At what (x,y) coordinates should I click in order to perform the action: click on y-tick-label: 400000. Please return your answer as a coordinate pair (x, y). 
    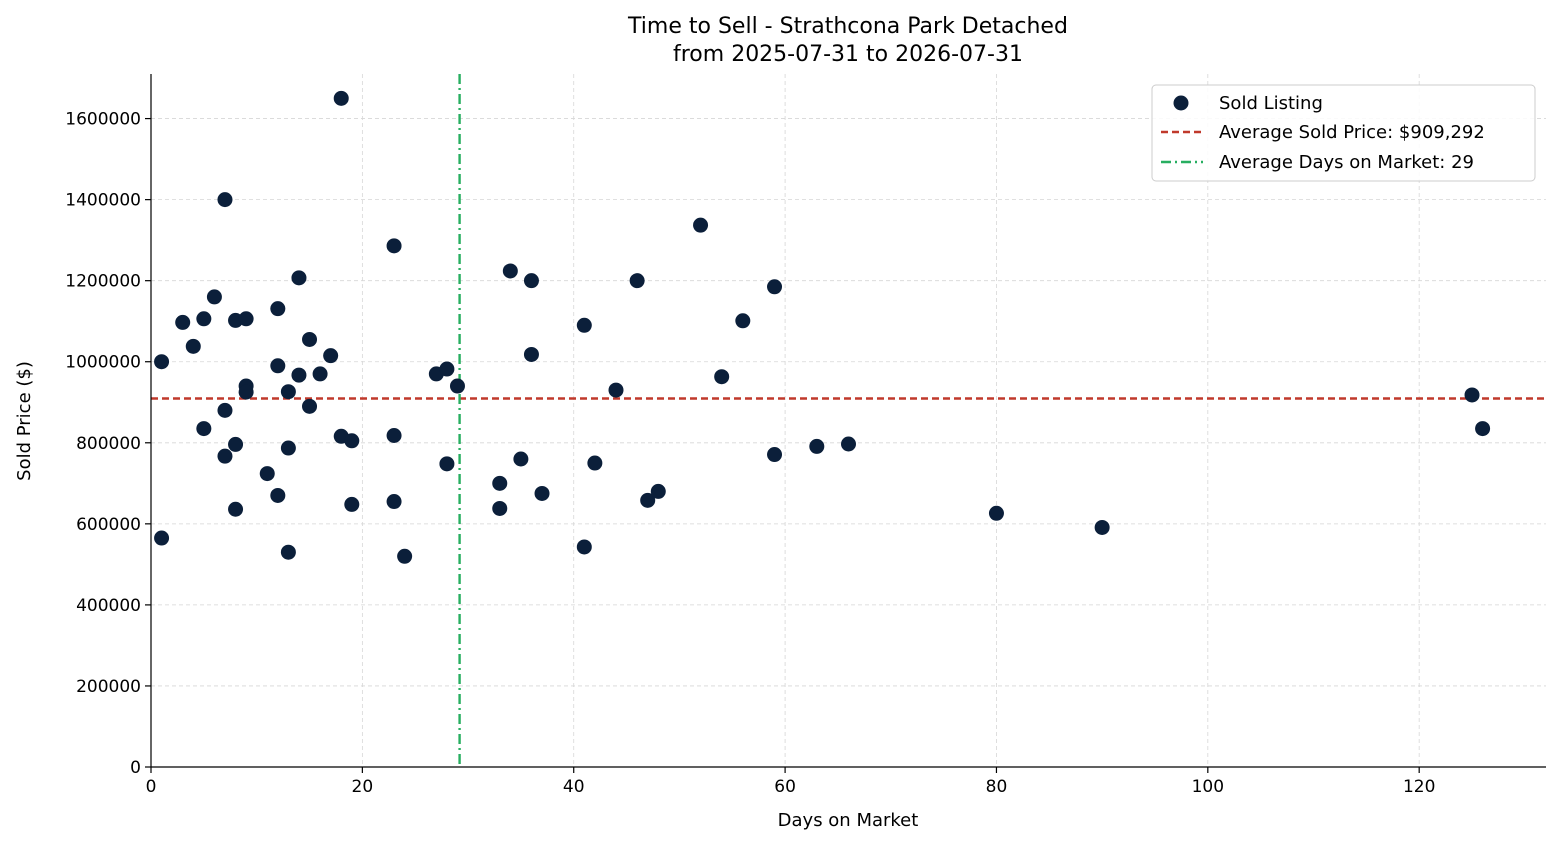
    Looking at the image, I should click on (108, 606).